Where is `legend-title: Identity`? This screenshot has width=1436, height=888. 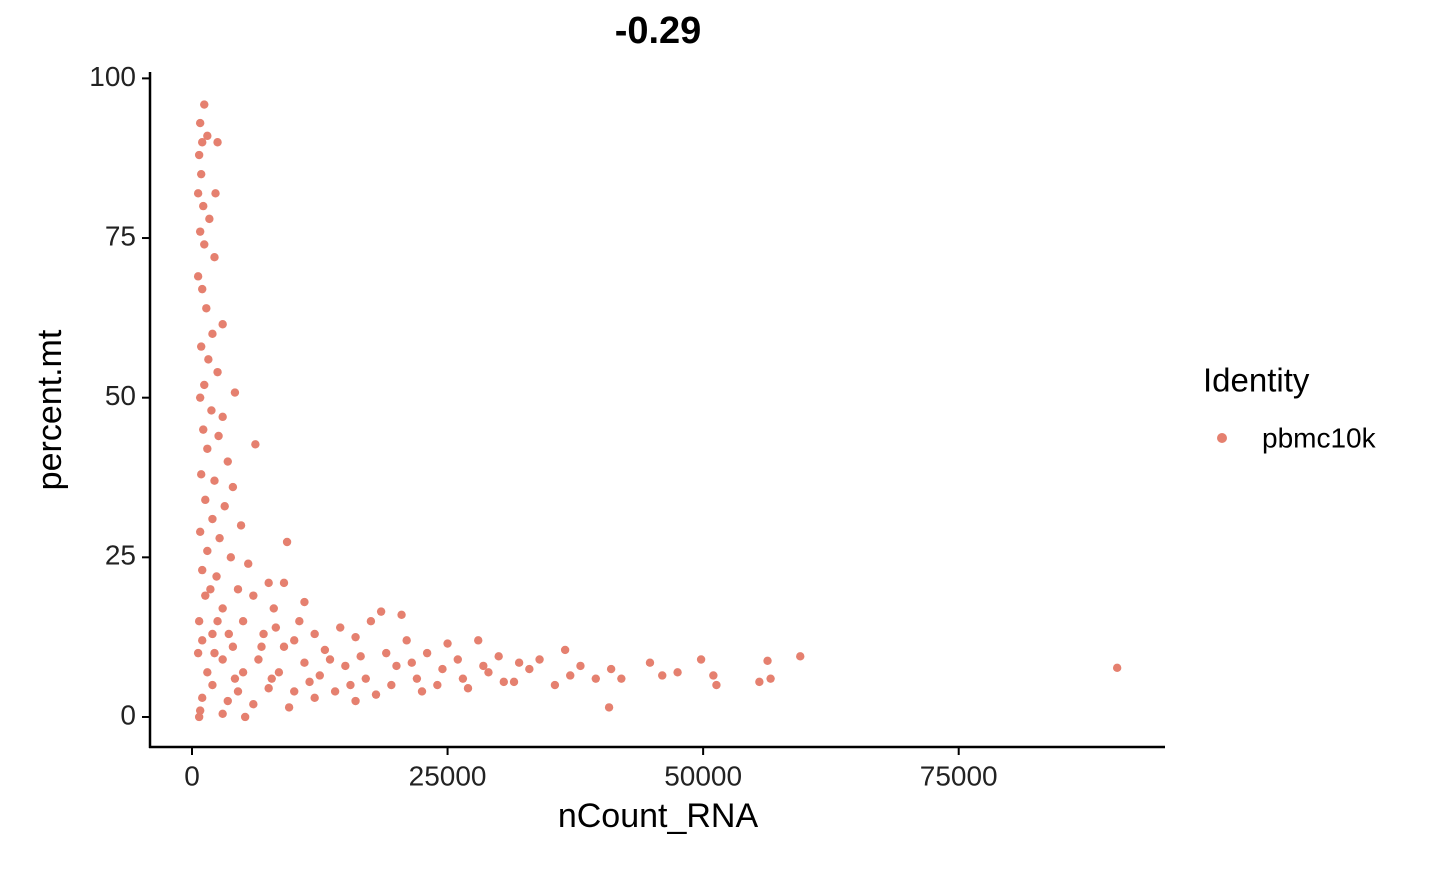
legend-title: Identity is located at coordinates (1256, 380).